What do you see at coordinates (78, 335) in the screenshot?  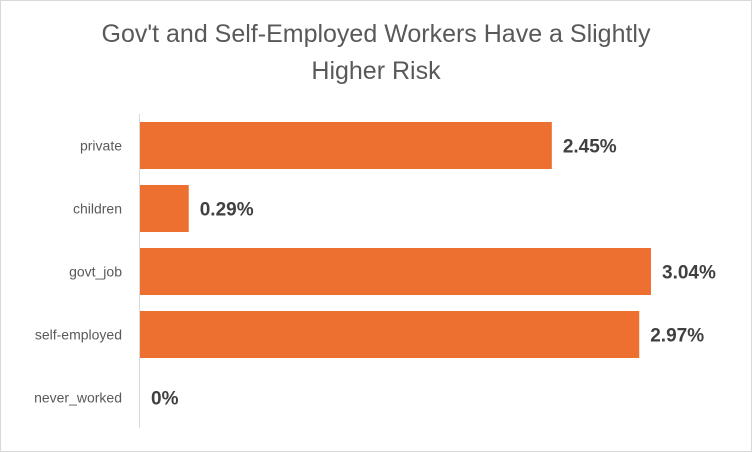 I see `category-label: self-employed` at bounding box center [78, 335].